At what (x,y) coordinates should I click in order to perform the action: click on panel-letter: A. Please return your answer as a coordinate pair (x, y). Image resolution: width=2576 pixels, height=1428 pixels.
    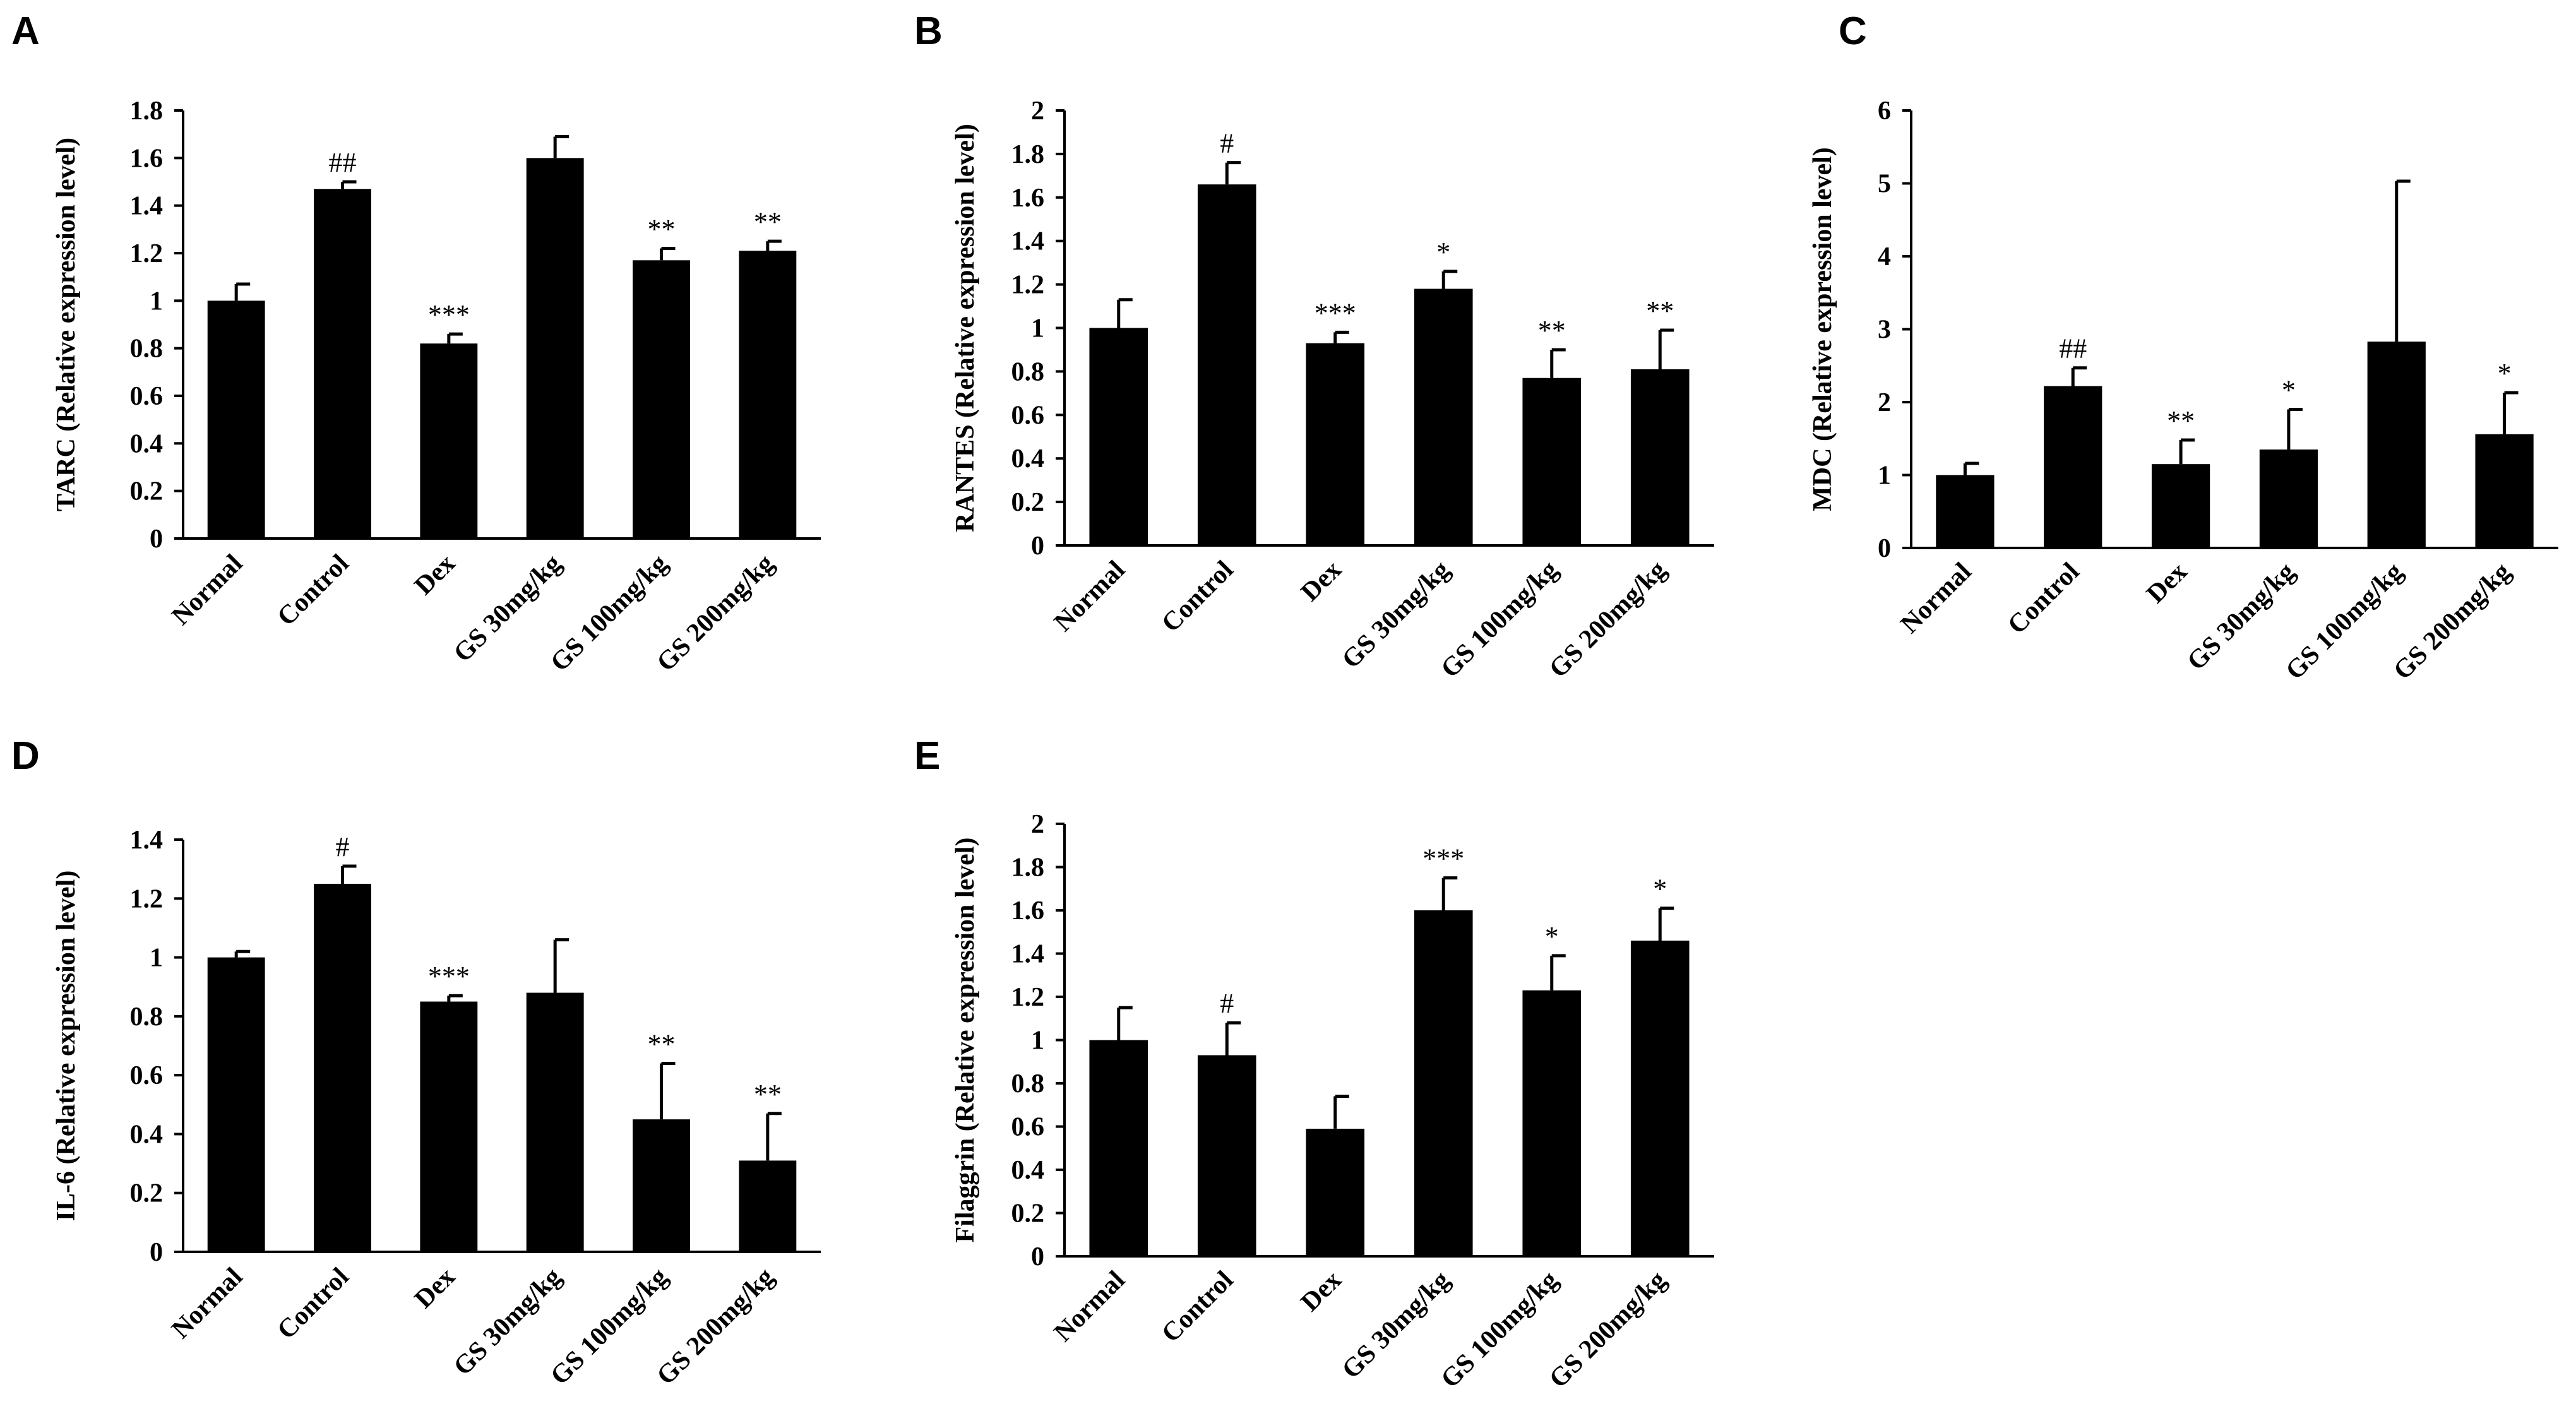
    Looking at the image, I should click on (25, 31).